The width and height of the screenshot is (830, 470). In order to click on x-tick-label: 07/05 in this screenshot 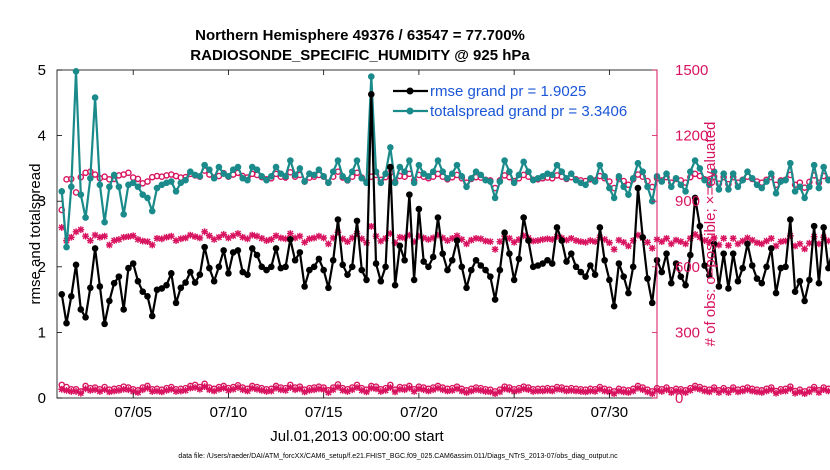, I will do `click(133, 412)`.